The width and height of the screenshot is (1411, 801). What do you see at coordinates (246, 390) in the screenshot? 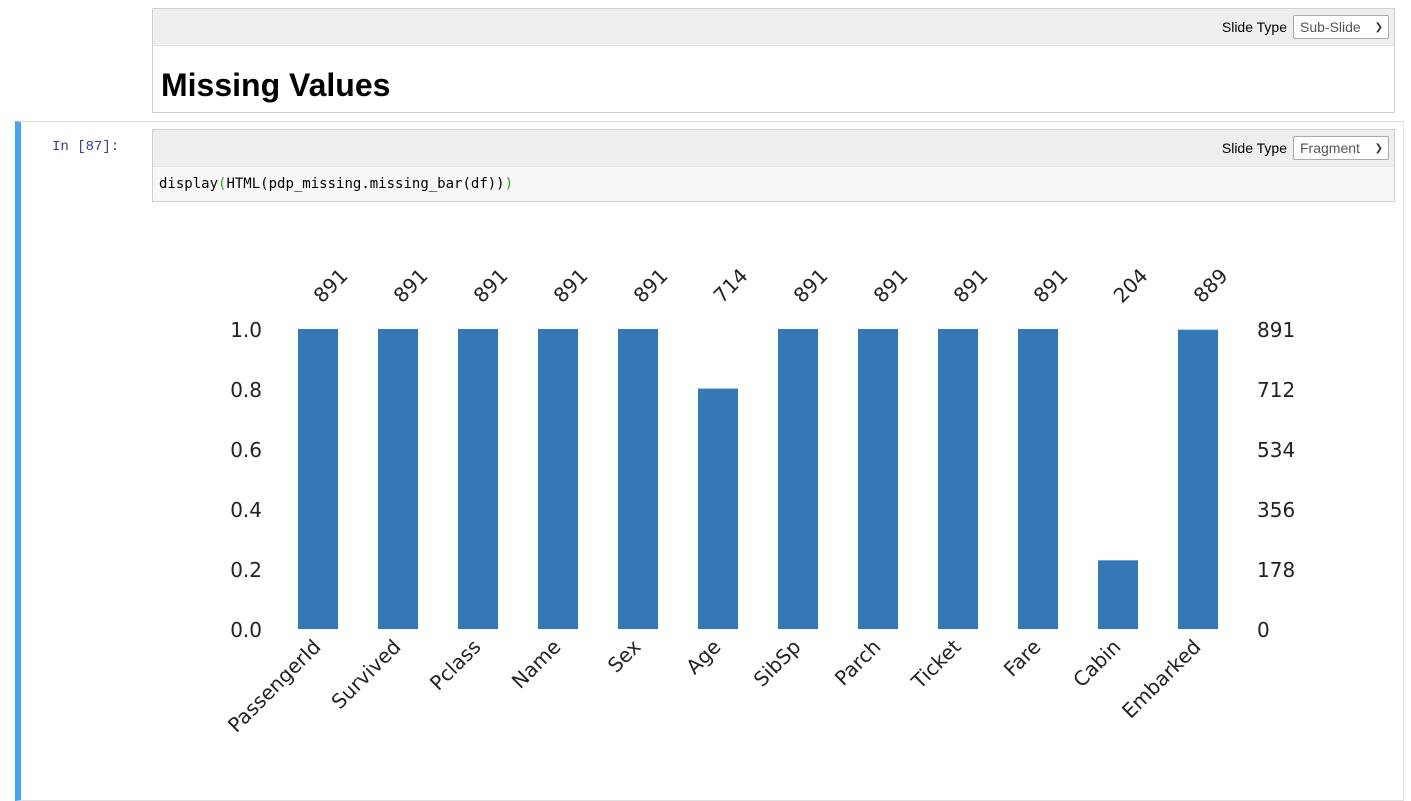
I see `left-axis-tick-label: 0.8` at bounding box center [246, 390].